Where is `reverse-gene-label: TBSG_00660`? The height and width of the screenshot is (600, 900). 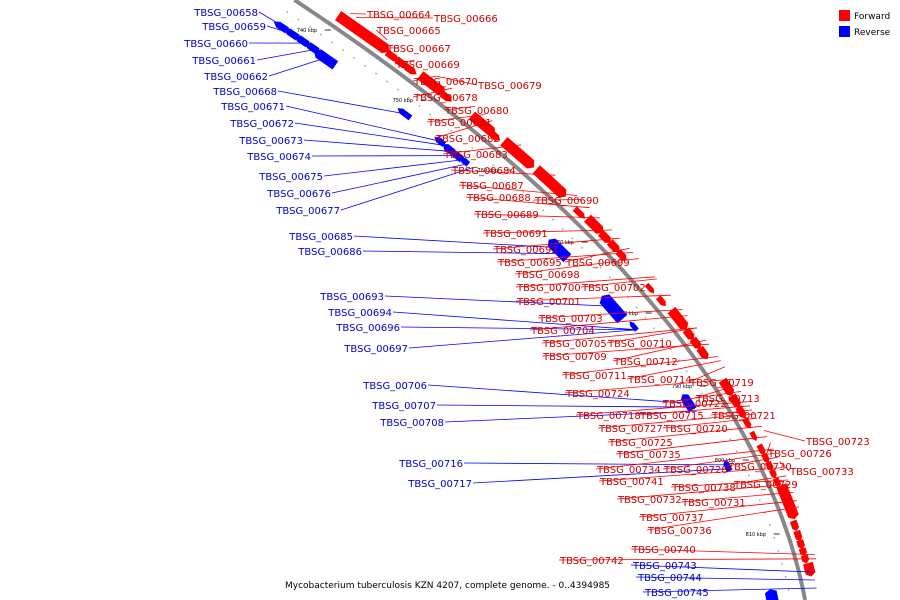 reverse-gene-label: TBSG_00660 is located at coordinates (215, 44).